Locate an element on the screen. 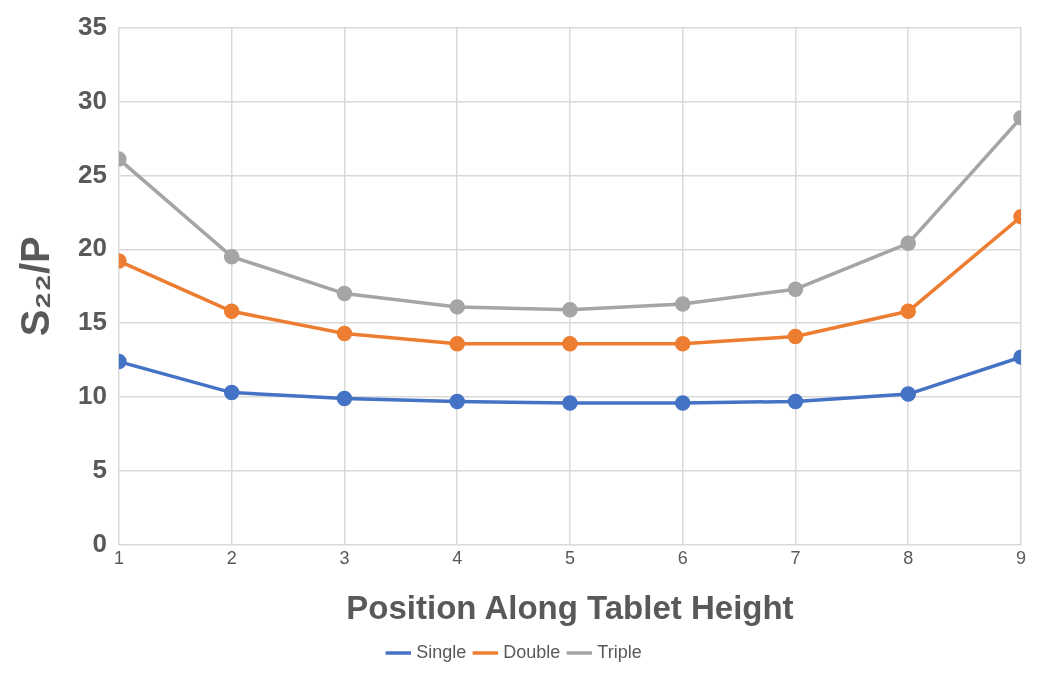 Image resolution: width=1043 pixels, height=678 pixels. y-tick-label: 10 is located at coordinates (92, 395).